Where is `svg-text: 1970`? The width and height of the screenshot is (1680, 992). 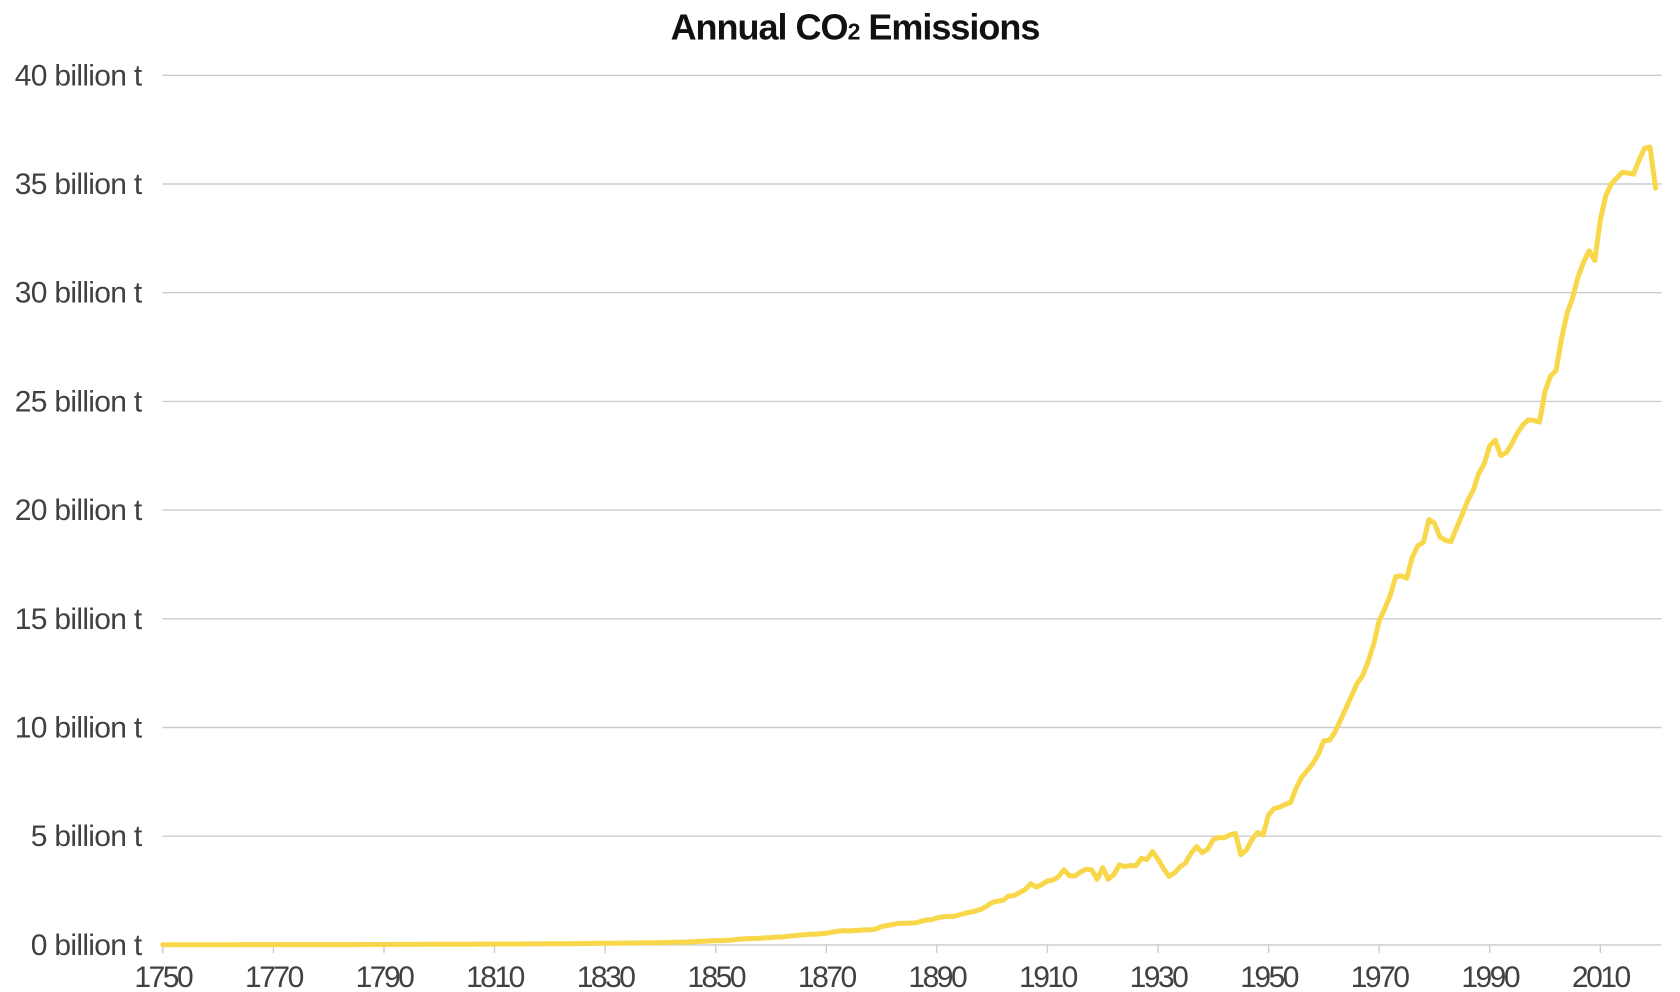
svg-text: 1970 is located at coordinates (1380, 976).